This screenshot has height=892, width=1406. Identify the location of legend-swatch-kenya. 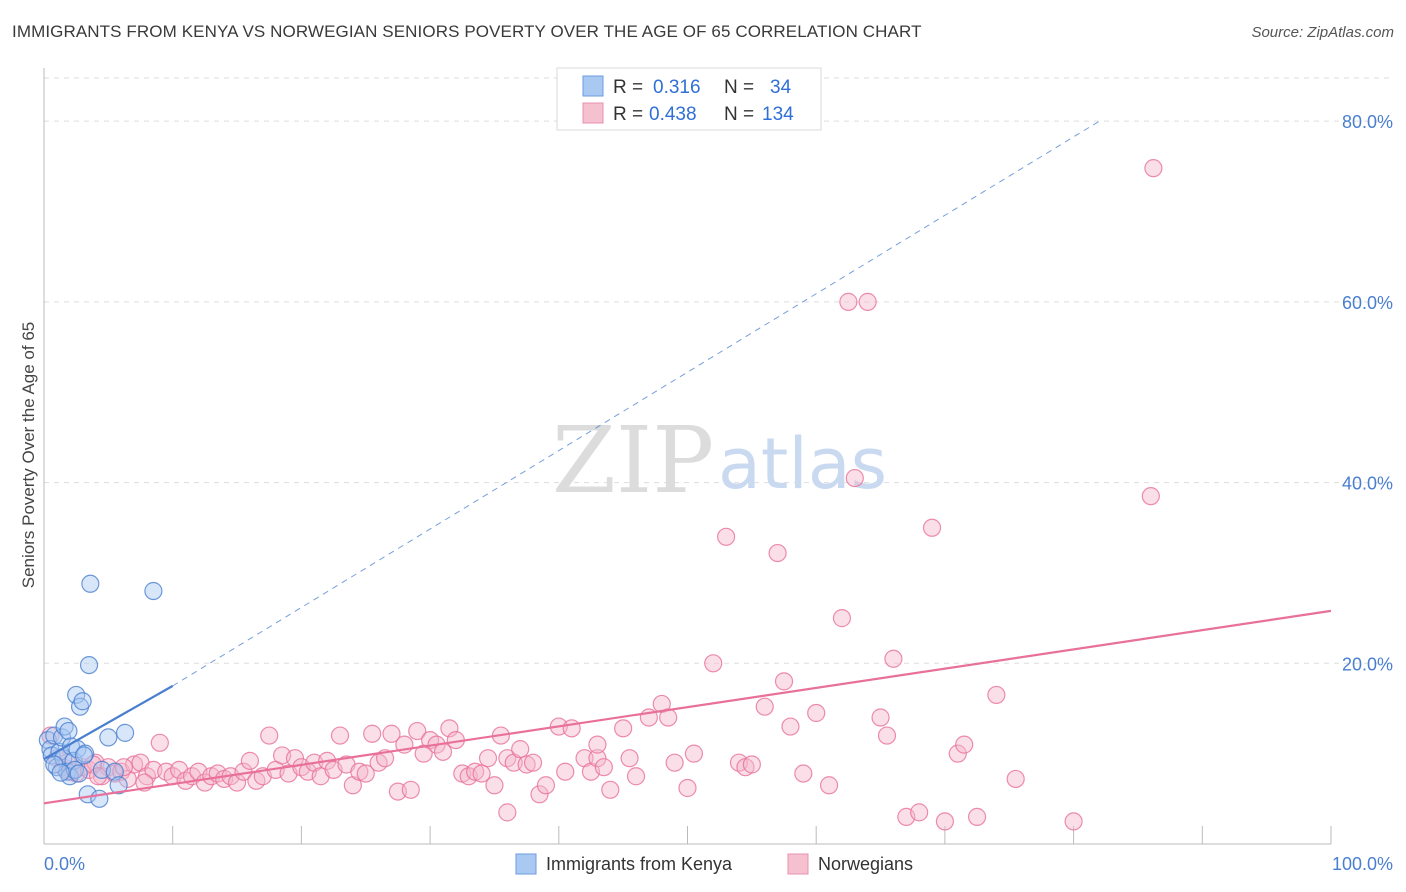
(593, 86).